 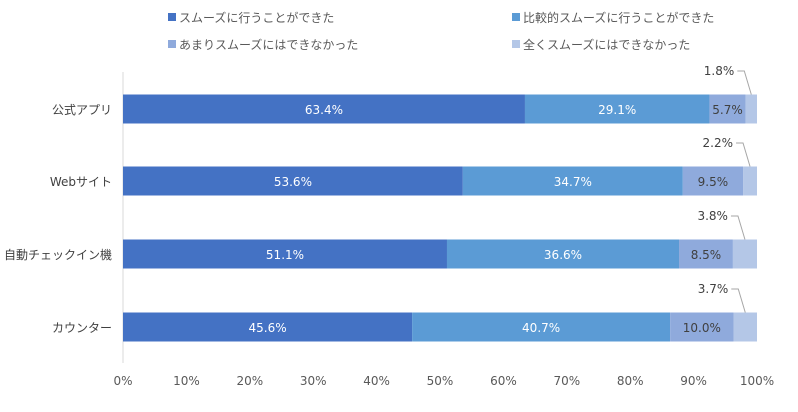 What do you see at coordinates (122, 381) in the screenshot?
I see `x-tick-label: 0%` at bounding box center [122, 381].